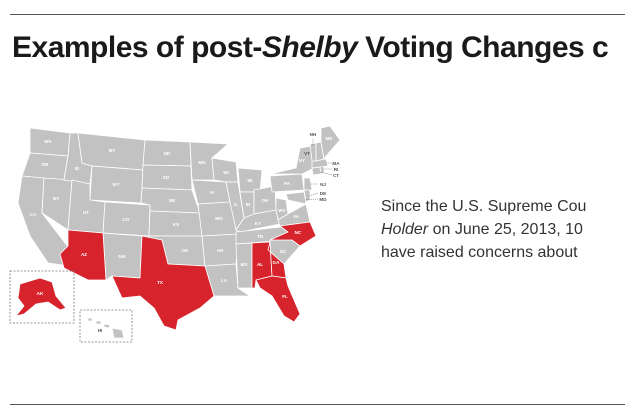 The image size is (625, 415). I want to click on label-CT: CT, so click(336, 175).